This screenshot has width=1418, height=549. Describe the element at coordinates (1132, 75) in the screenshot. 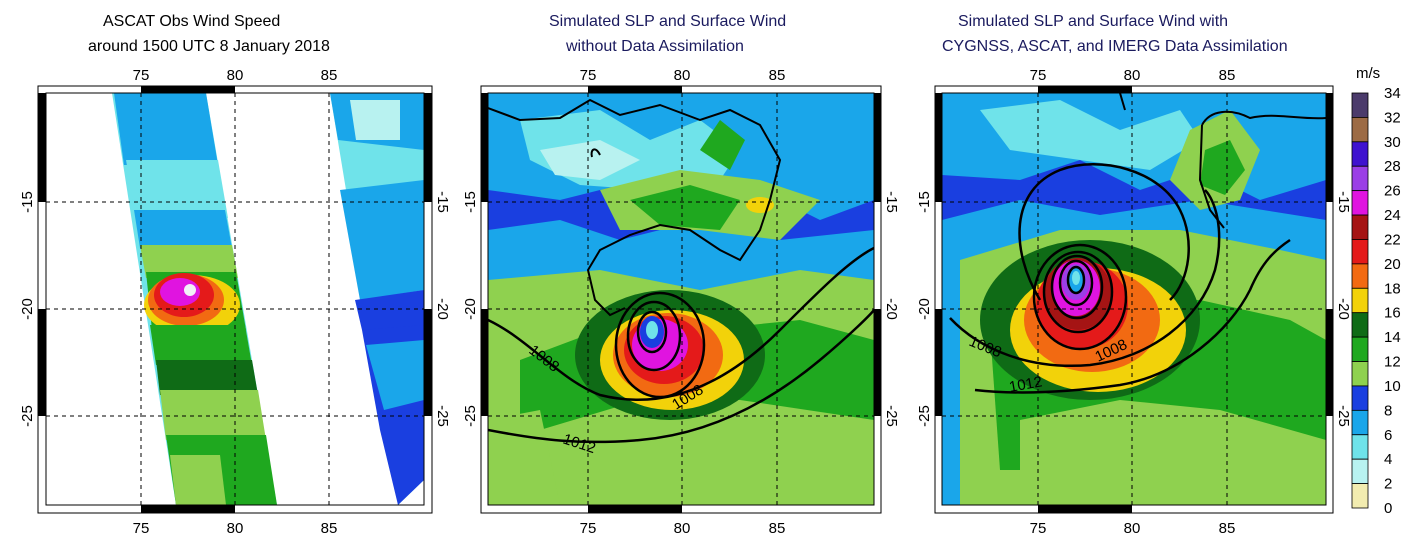

I see `p3-top-lon-80: 80` at that location.